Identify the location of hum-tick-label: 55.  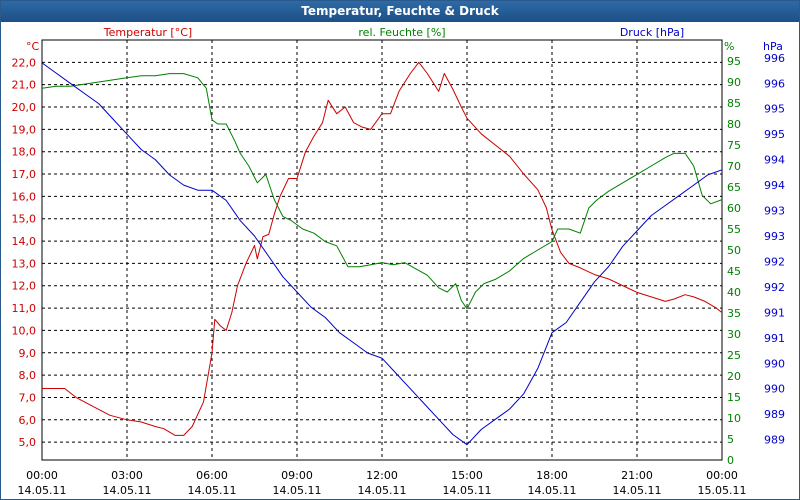
(734, 229).